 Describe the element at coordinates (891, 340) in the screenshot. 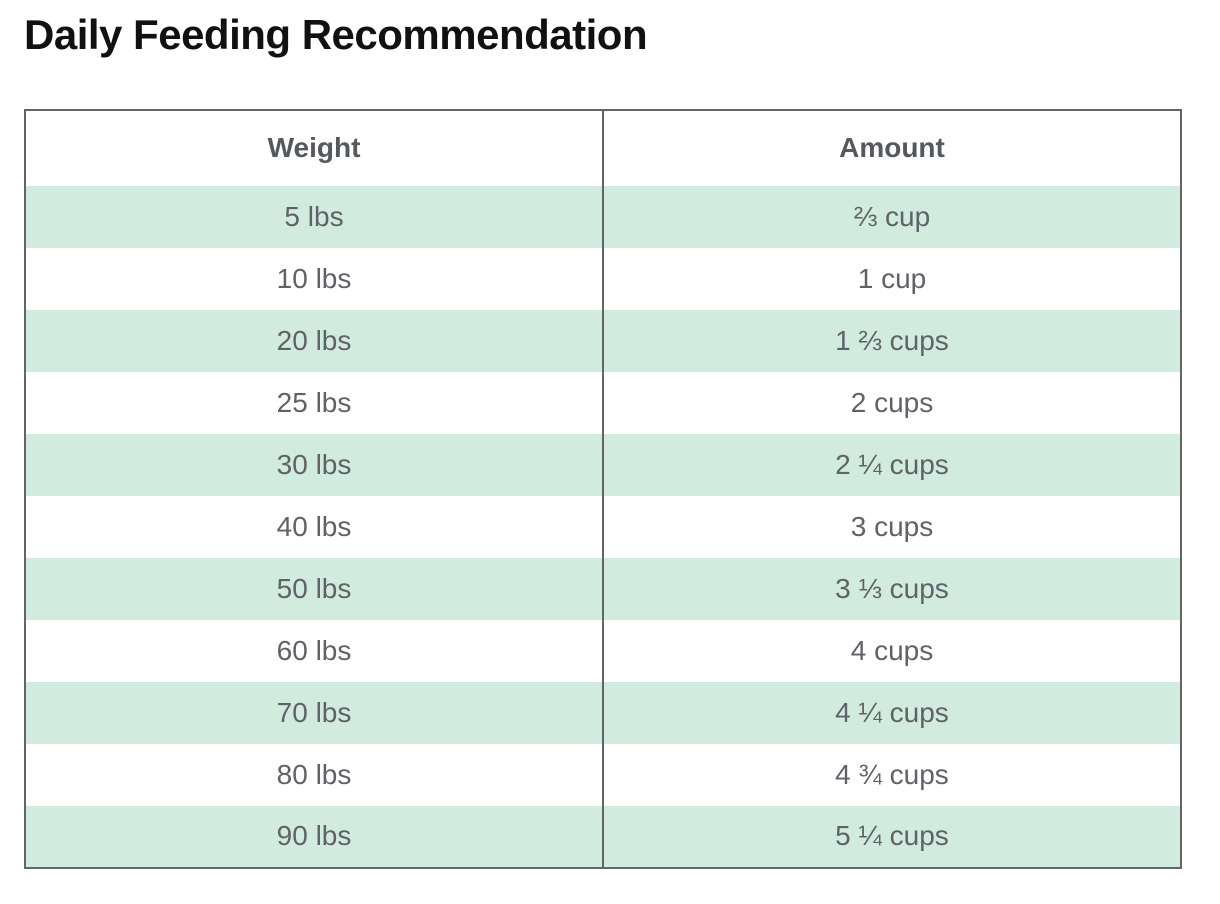

I see `amount-cell: 1 ⅔ cups` at that location.